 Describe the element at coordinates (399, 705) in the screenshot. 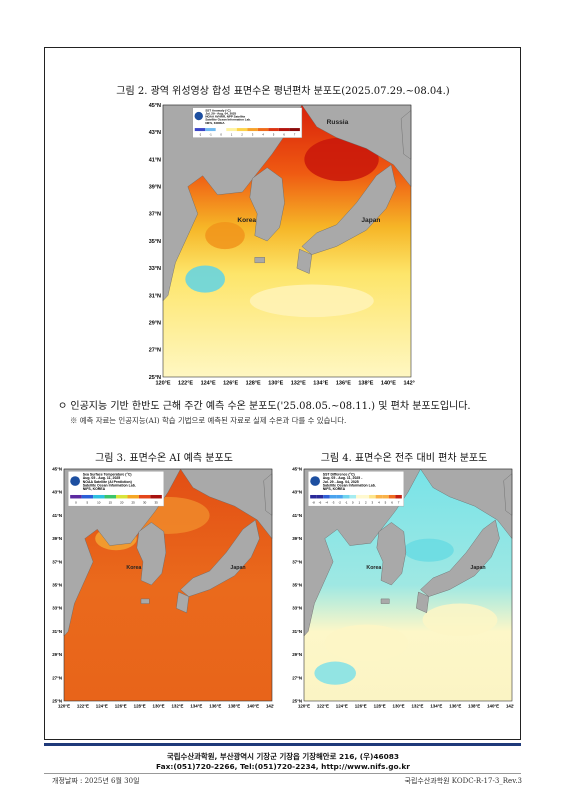

I see `lon-label: 130°E` at that location.